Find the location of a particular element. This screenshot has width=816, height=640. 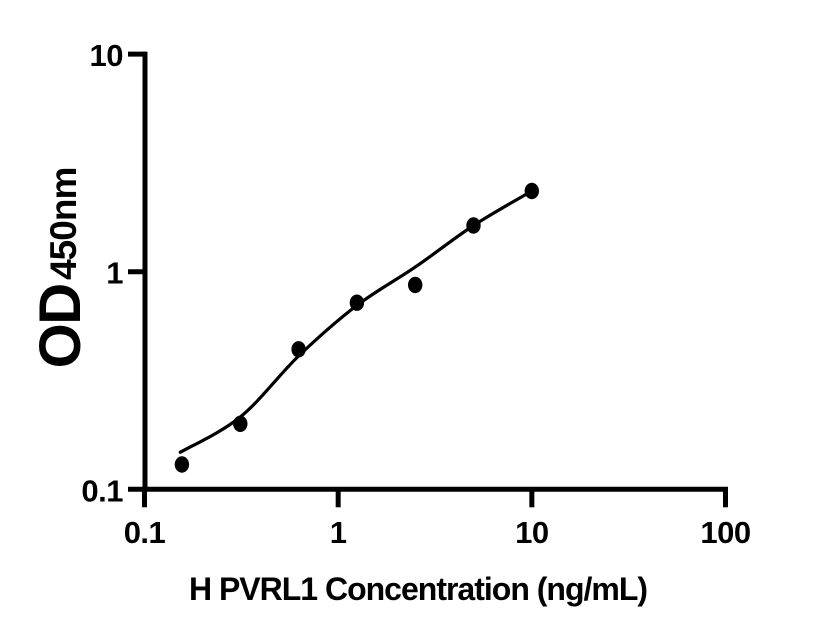

y-tick-labels: 10 1 0.1 is located at coordinates (102, 273).